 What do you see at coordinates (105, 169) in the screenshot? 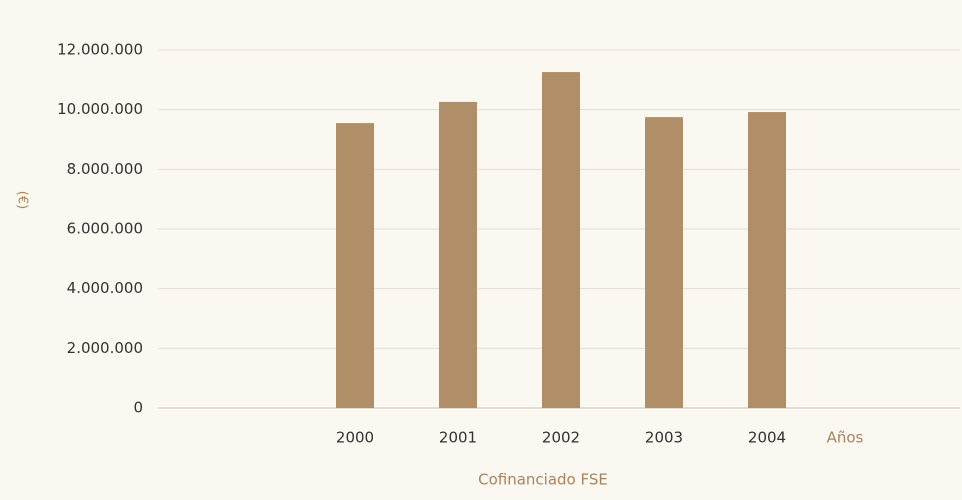
I see `y-tick-label: 8.000.000` at bounding box center [105, 169].